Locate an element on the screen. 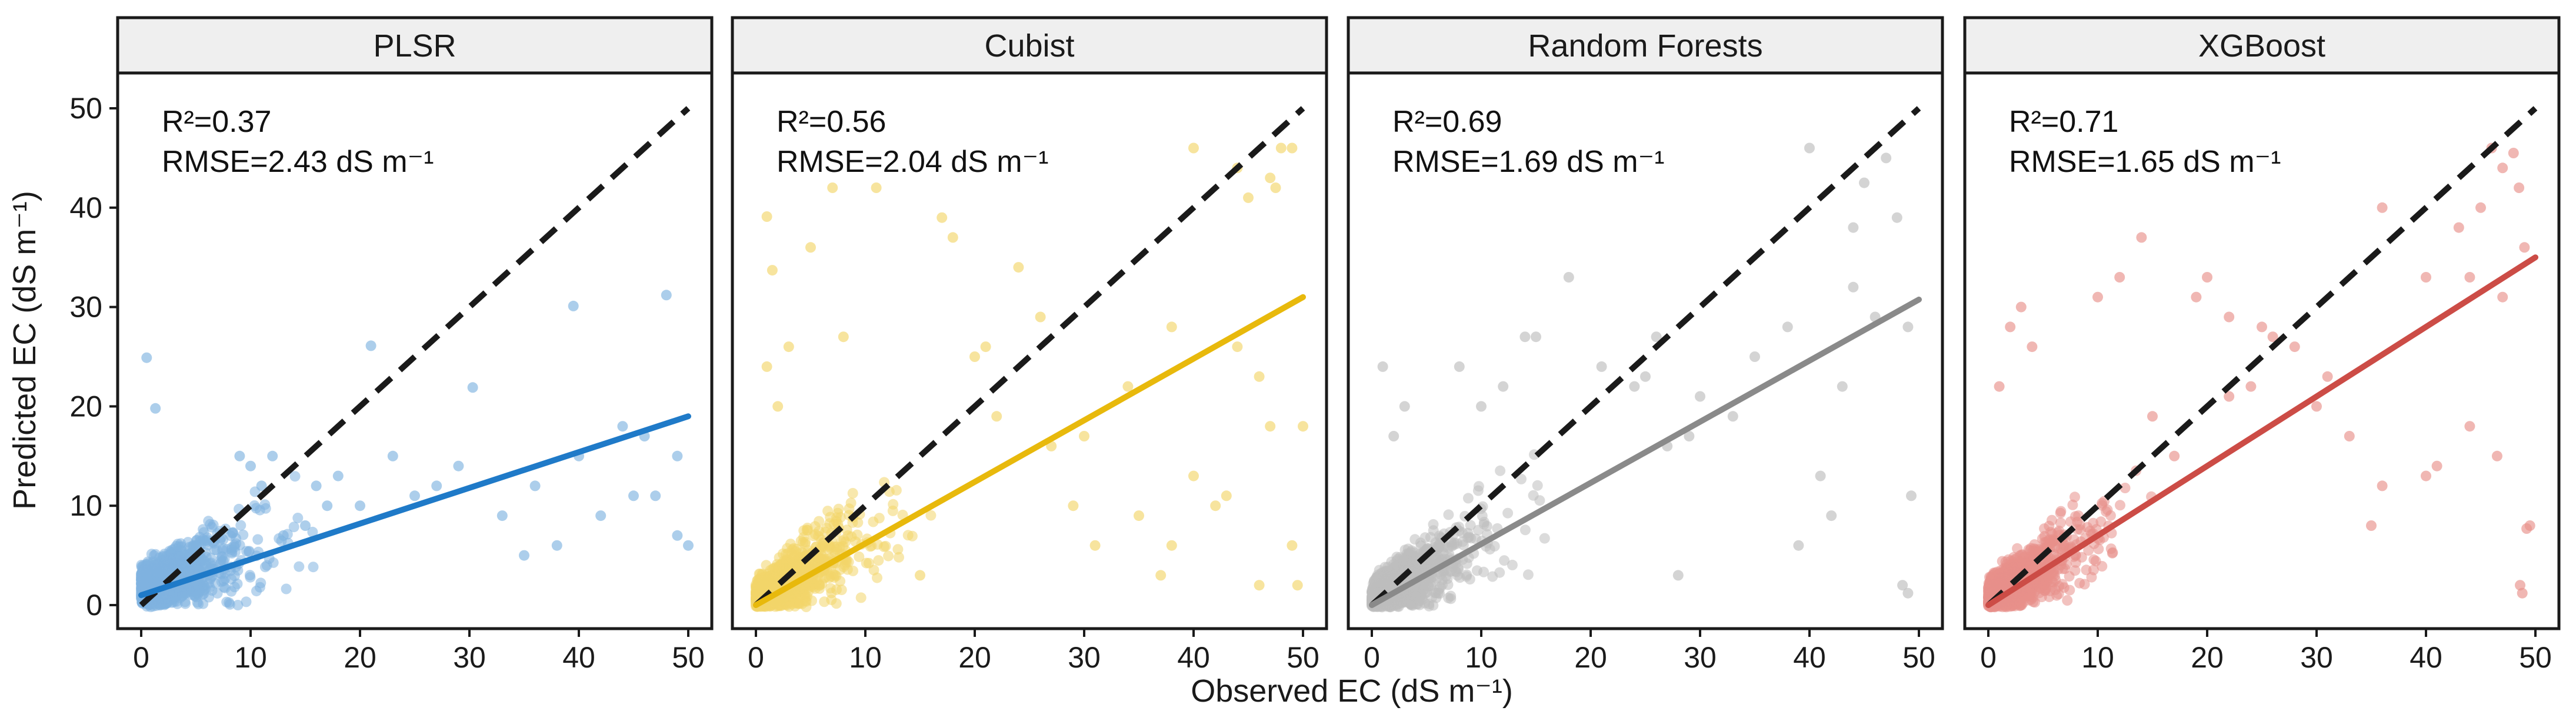 The width and height of the screenshot is (2576, 724). x-tick-label: 40 is located at coordinates (578, 657).